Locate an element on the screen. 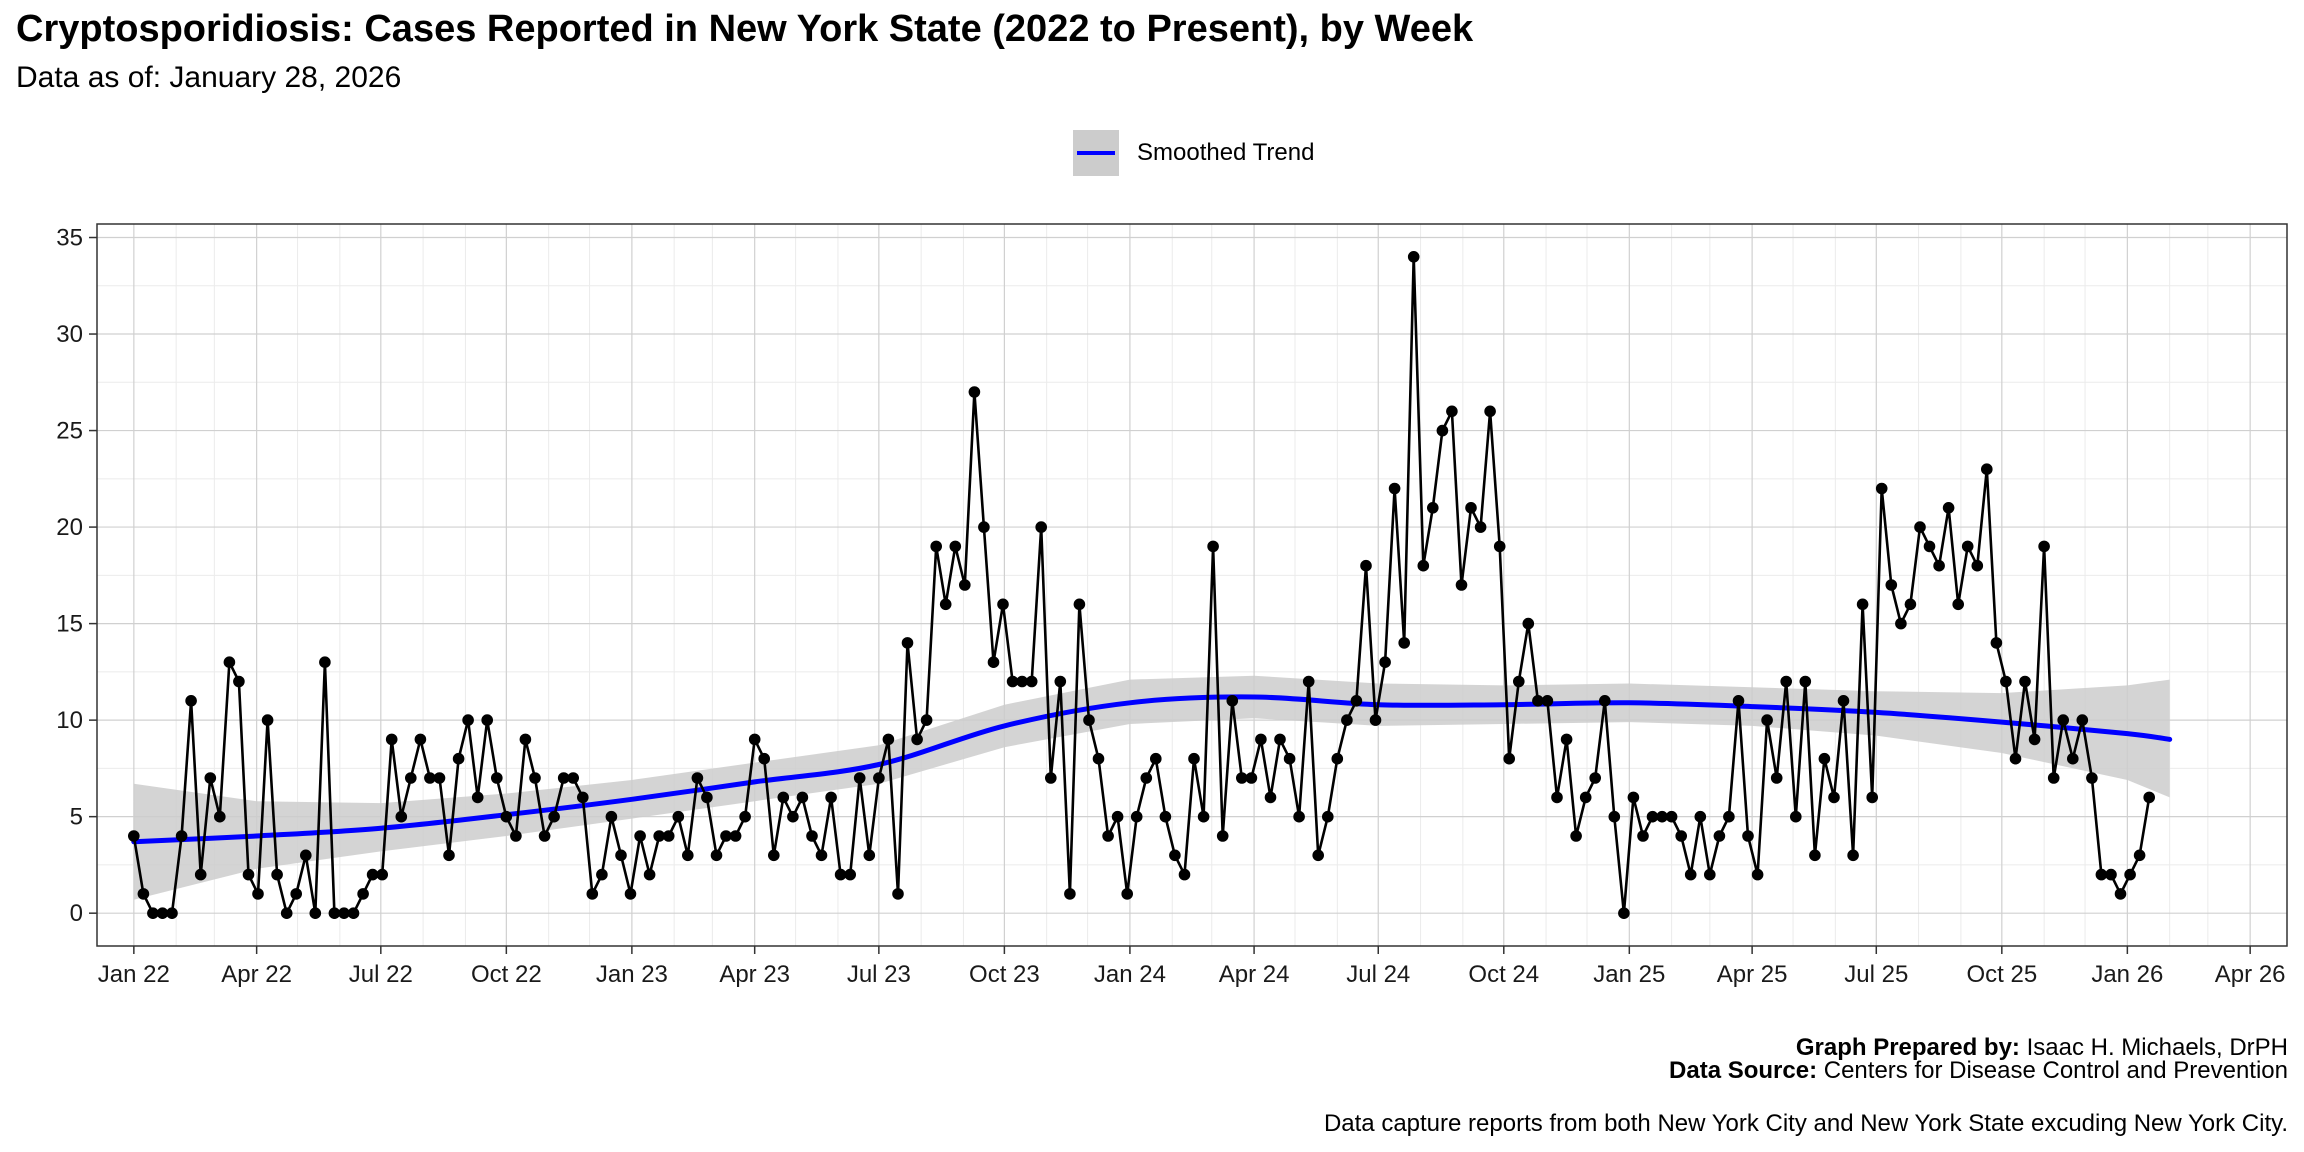  x-tick-label: Jul 24 is located at coordinates (1378, 974).